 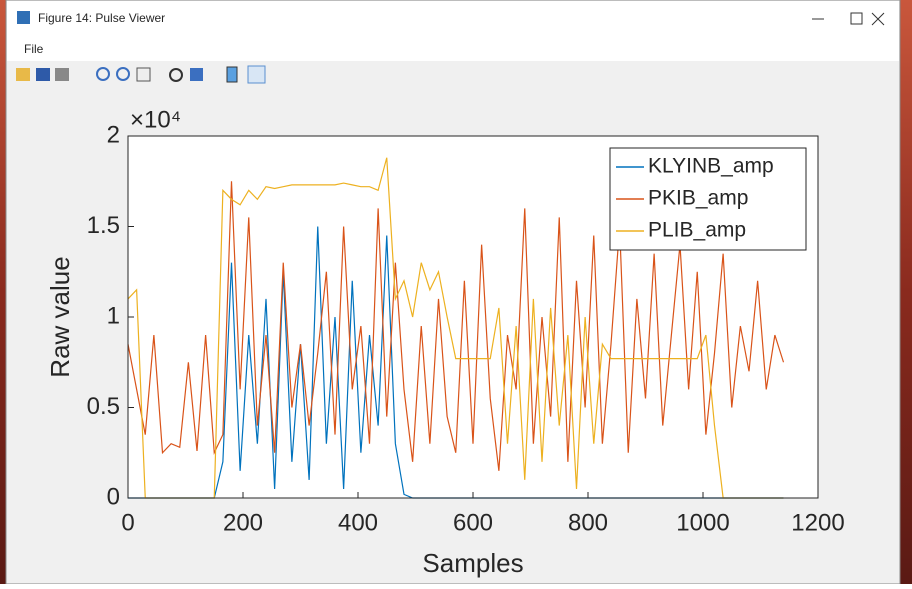 What do you see at coordinates (856, 18) in the screenshot?
I see `maximize-button` at bounding box center [856, 18].